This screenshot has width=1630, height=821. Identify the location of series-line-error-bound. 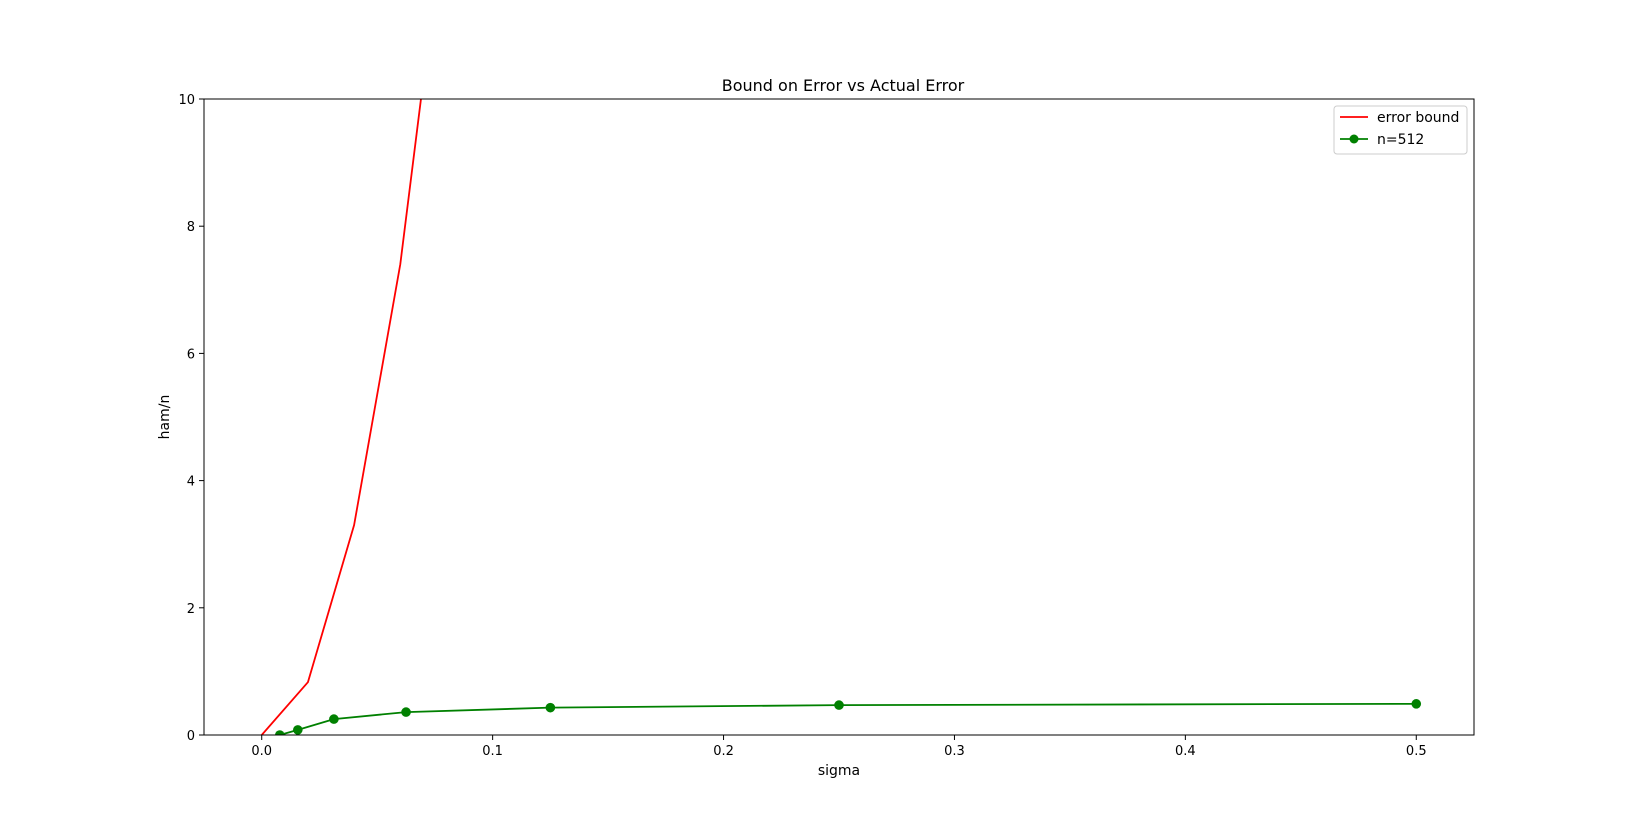
(341, 417).